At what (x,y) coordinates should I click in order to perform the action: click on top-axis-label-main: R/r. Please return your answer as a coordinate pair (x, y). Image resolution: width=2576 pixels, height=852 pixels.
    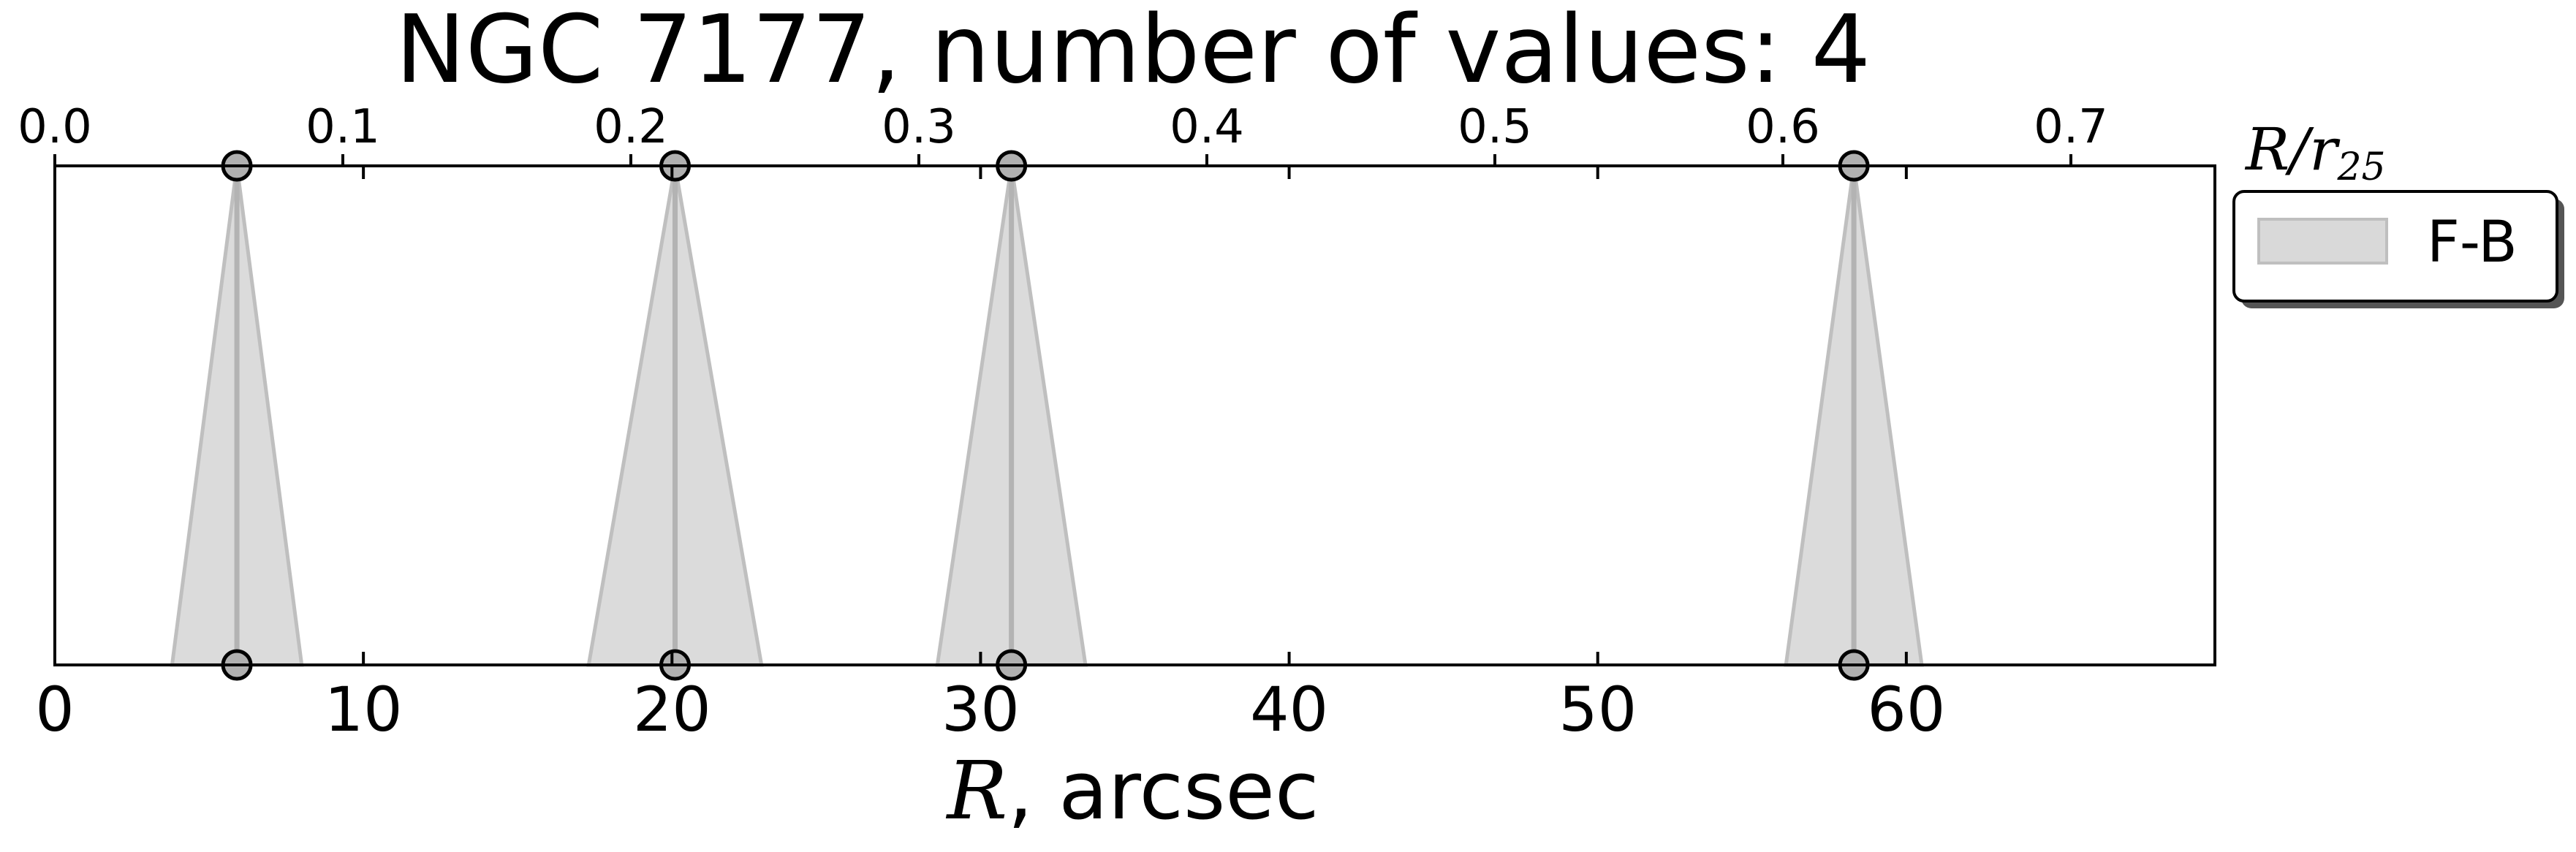
    Looking at the image, I should click on (2292, 149).